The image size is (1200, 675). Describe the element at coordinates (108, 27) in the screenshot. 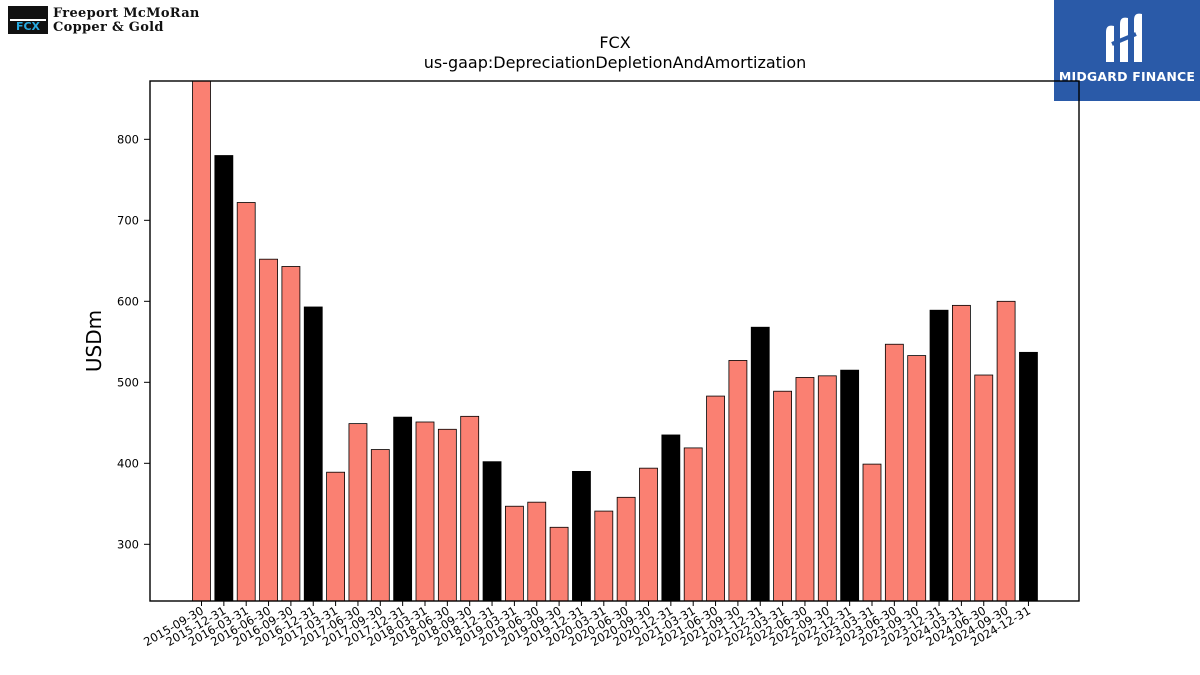

I see `brand-name-line2: Copper & Gold` at that location.